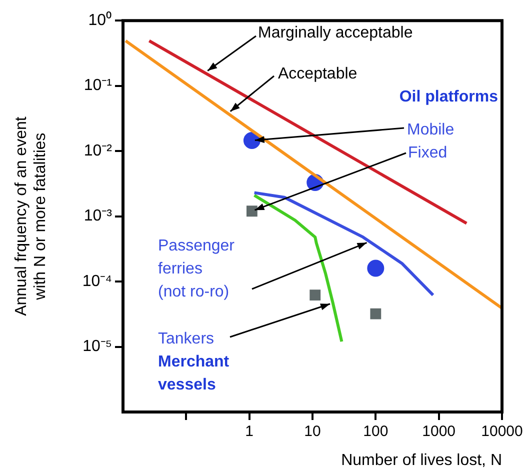  Describe the element at coordinates (335, 33) in the screenshot. I see `annotation: Marginally acceptable` at that location.